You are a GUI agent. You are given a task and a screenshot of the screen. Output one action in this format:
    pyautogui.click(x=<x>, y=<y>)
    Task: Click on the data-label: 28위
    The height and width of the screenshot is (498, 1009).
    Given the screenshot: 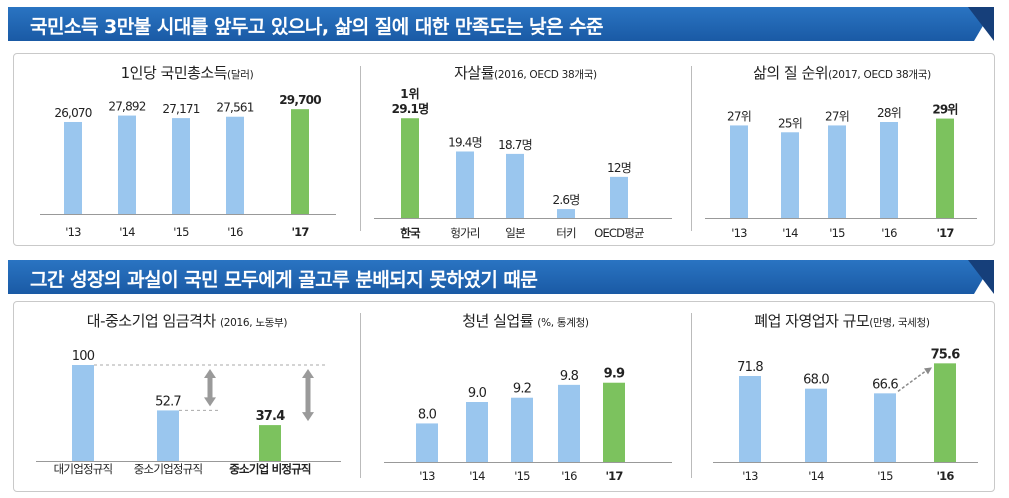 What is the action you would take?
    pyautogui.click(x=889, y=113)
    